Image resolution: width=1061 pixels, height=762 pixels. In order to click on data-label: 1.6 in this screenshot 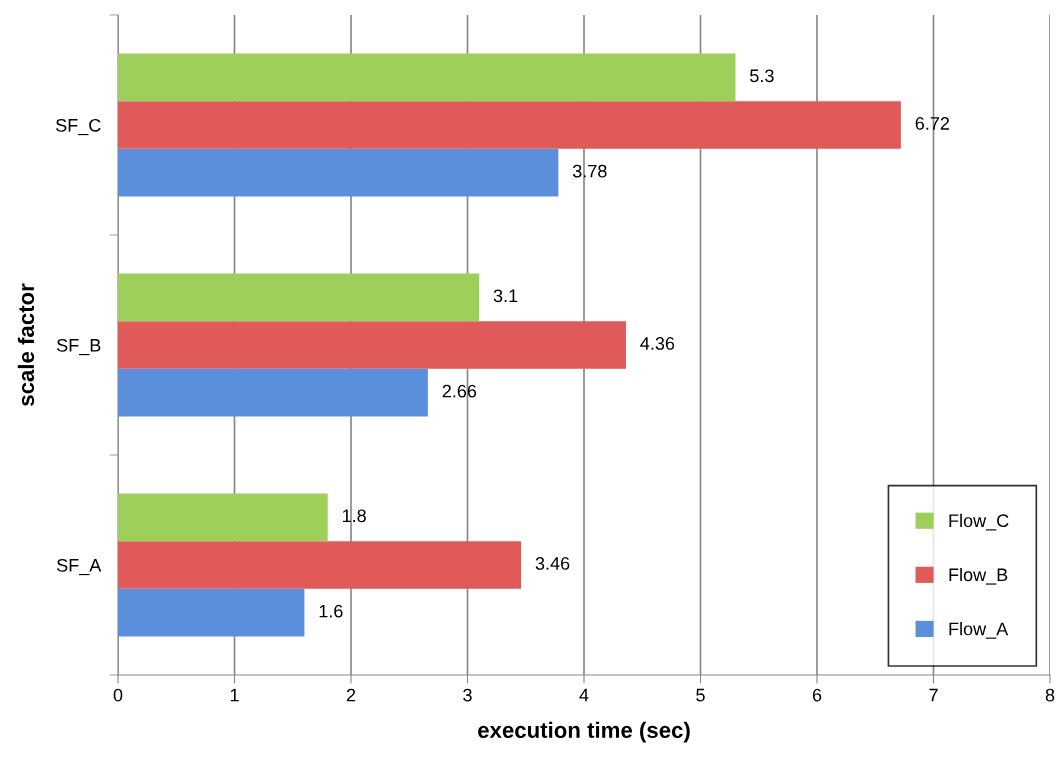, I will do `click(331, 611)`.